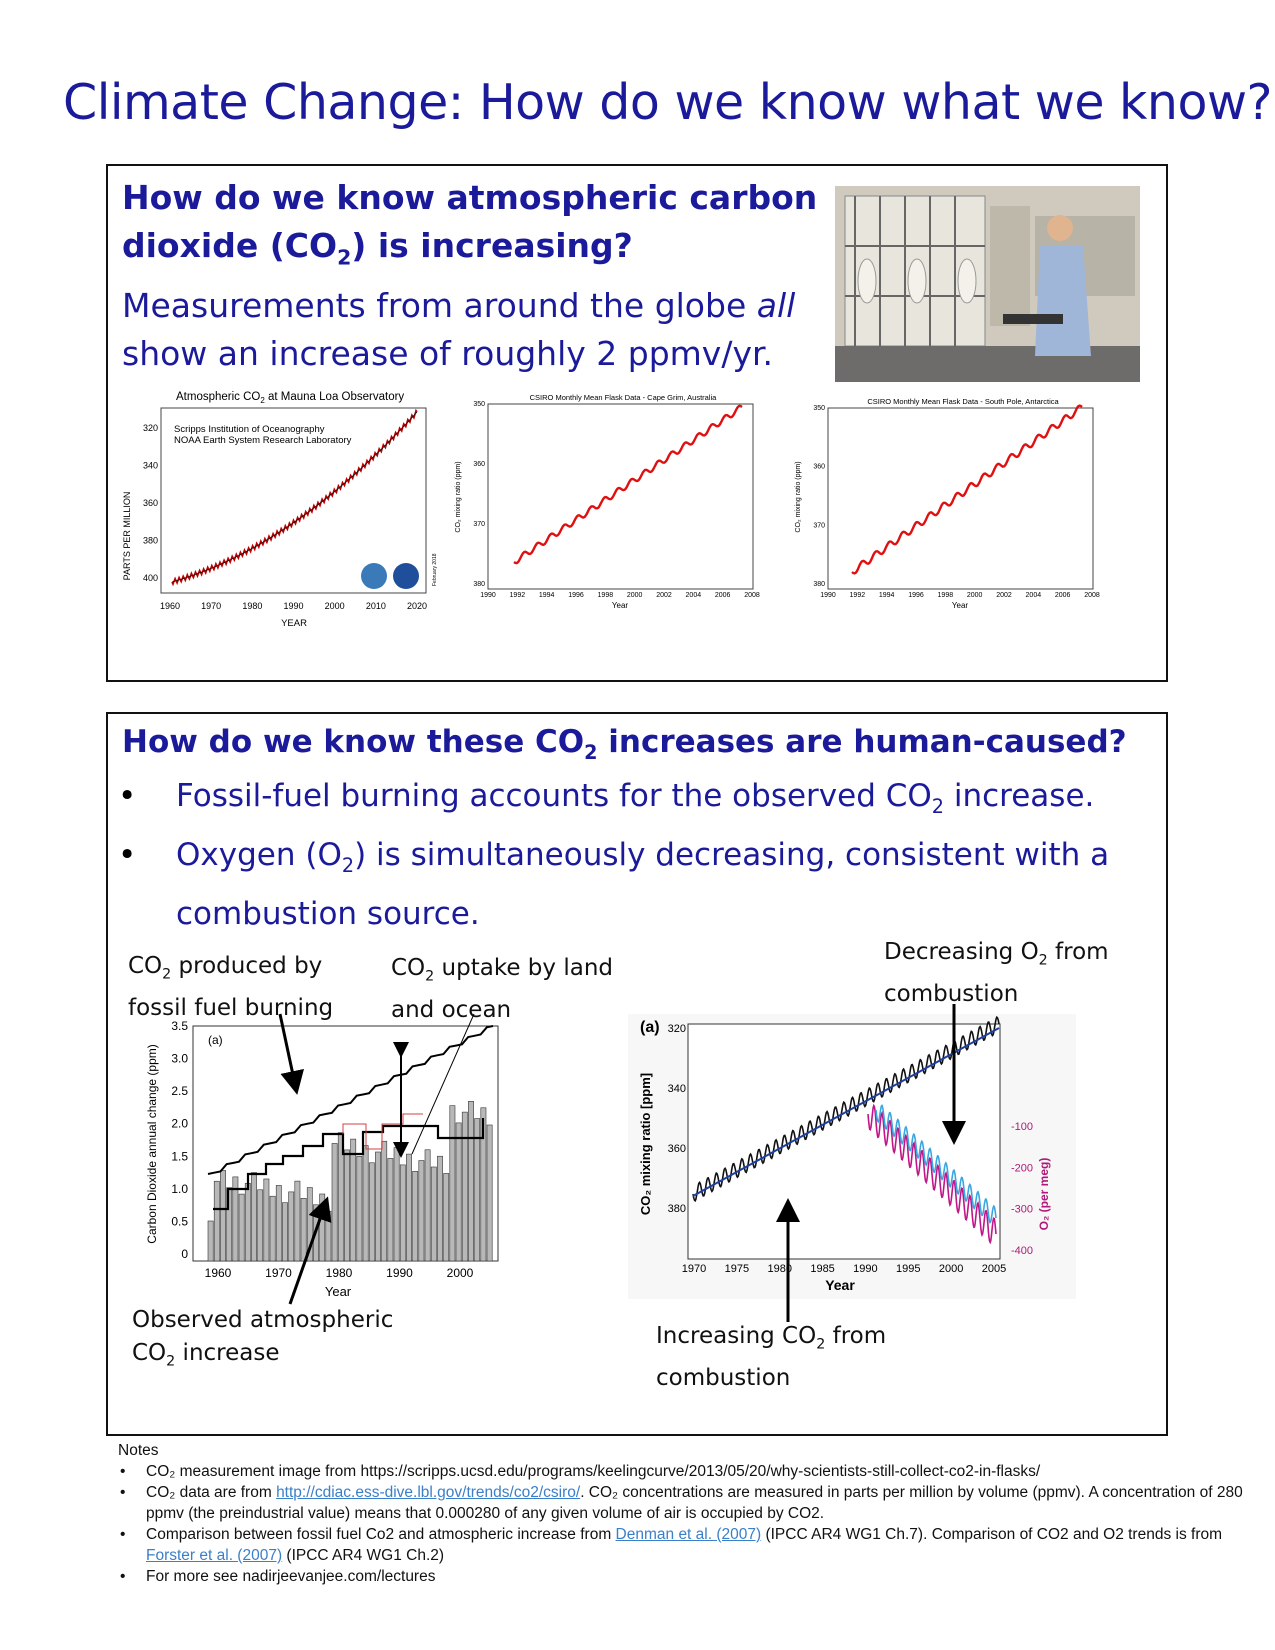 The height and width of the screenshot is (1650, 1275). Describe the element at coordinates (150, 466) in the screenshot. I see `mauna-loa-ytick: 340` at that location.